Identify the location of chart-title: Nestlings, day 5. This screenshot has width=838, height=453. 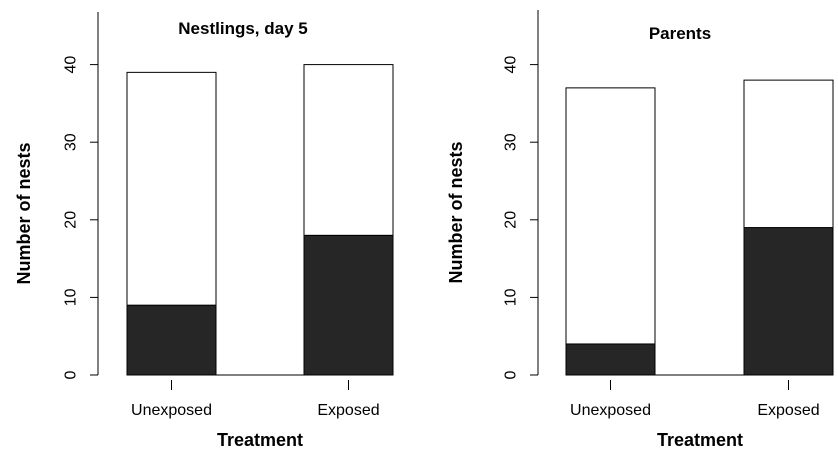
(242, 28).